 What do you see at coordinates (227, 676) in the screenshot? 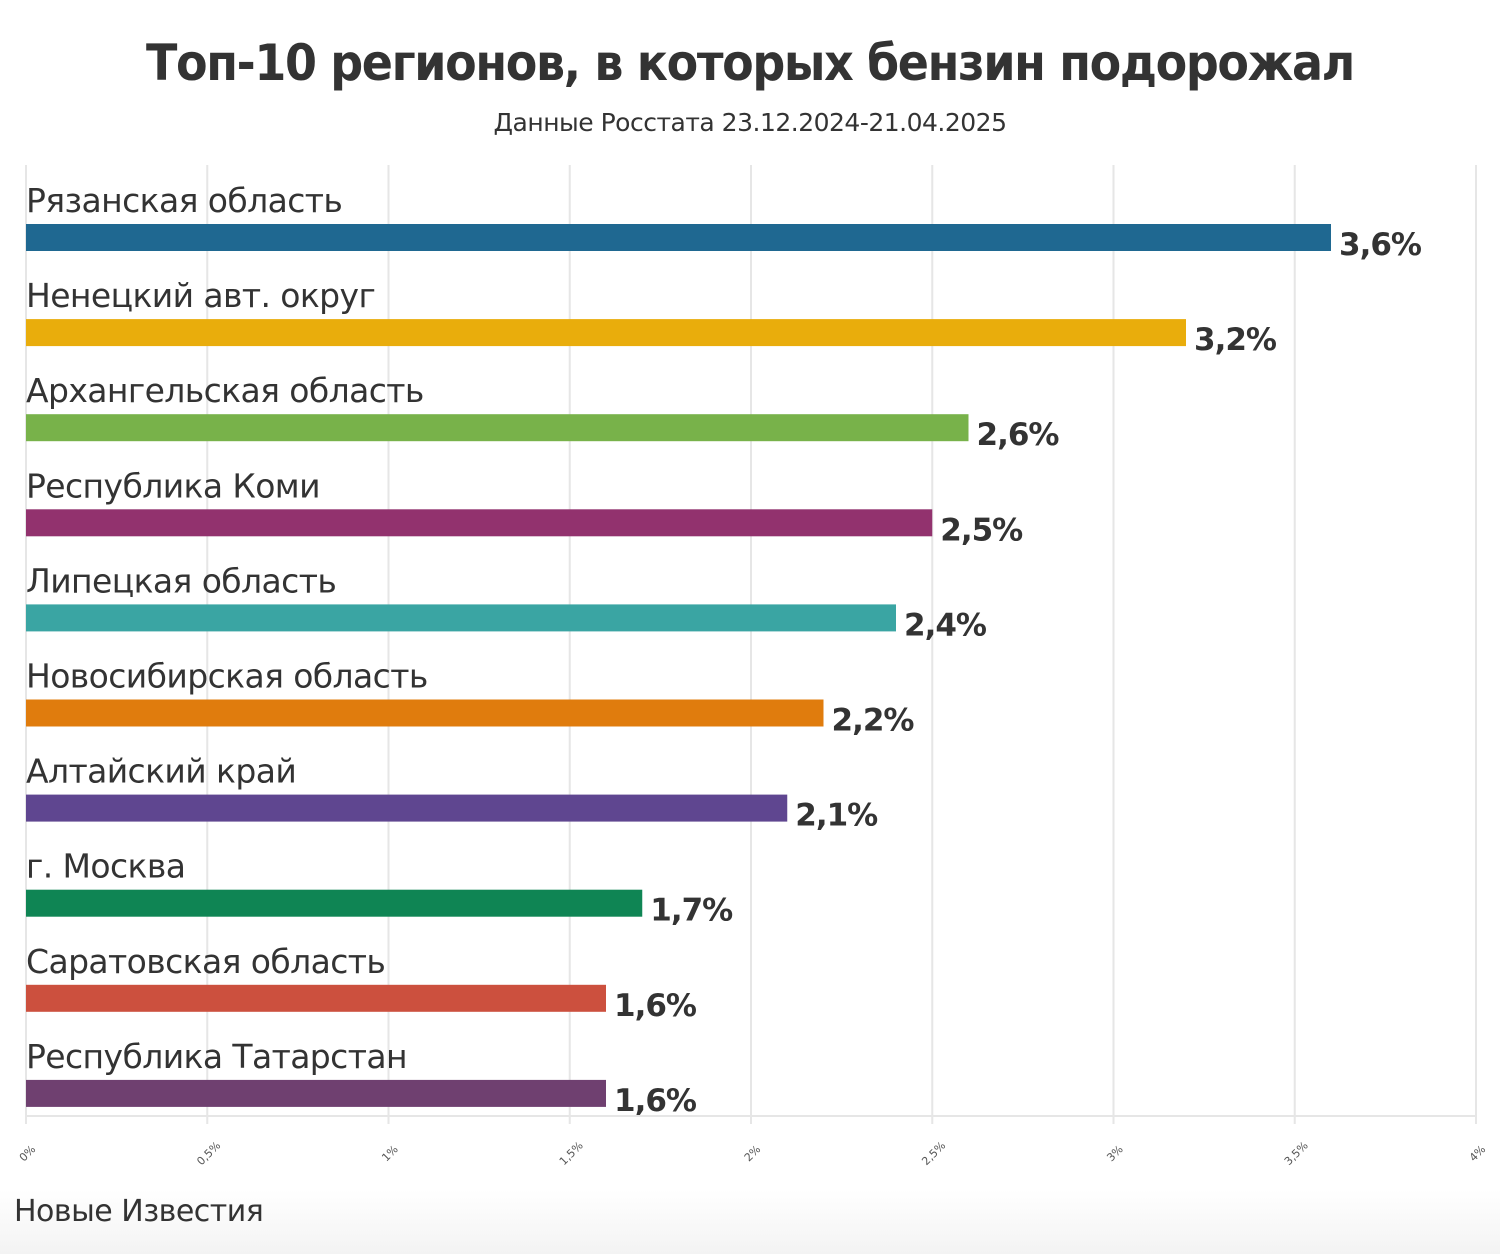
I see `category-label: Новосибирская область` at bounding box center [227, 676].